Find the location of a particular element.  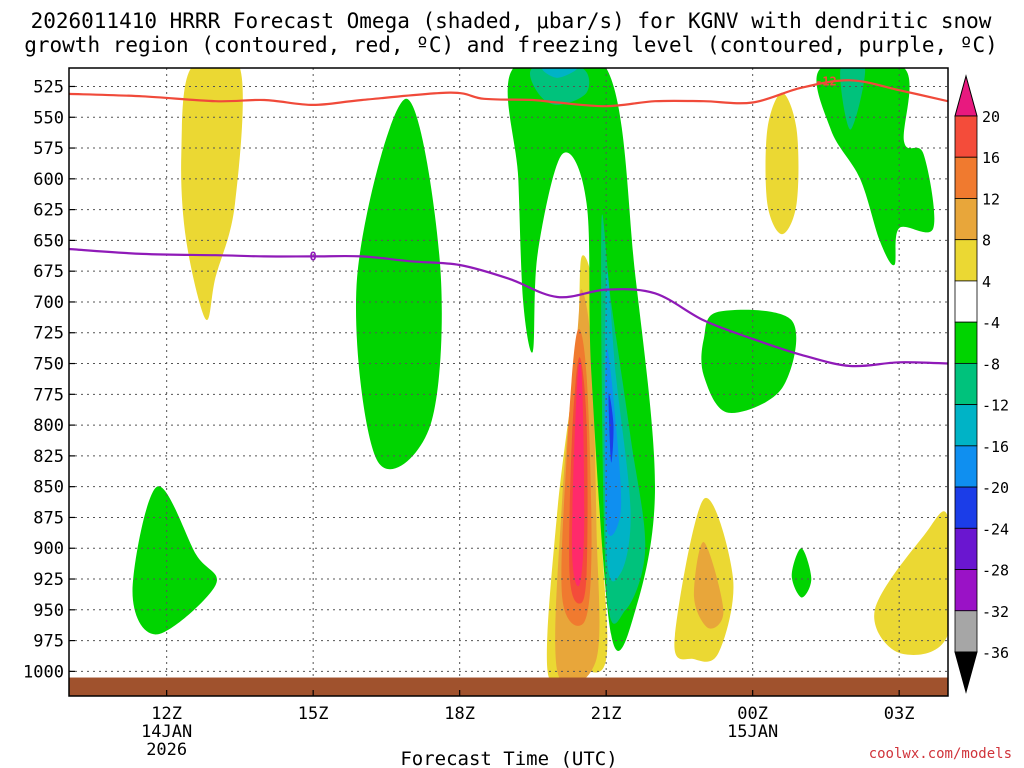

colorbar-label-neg12: -12 is located at coordinates (995, 406).